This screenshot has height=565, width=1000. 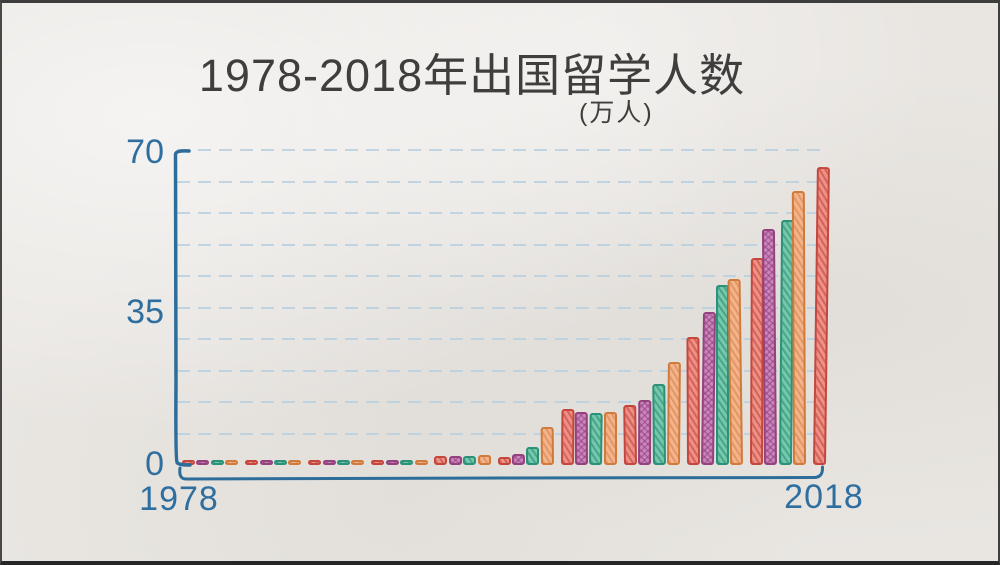 What do you see at coordinates (188, 462) in the screenshot?
I see `bar-1978` at bounding box center [188, 462].